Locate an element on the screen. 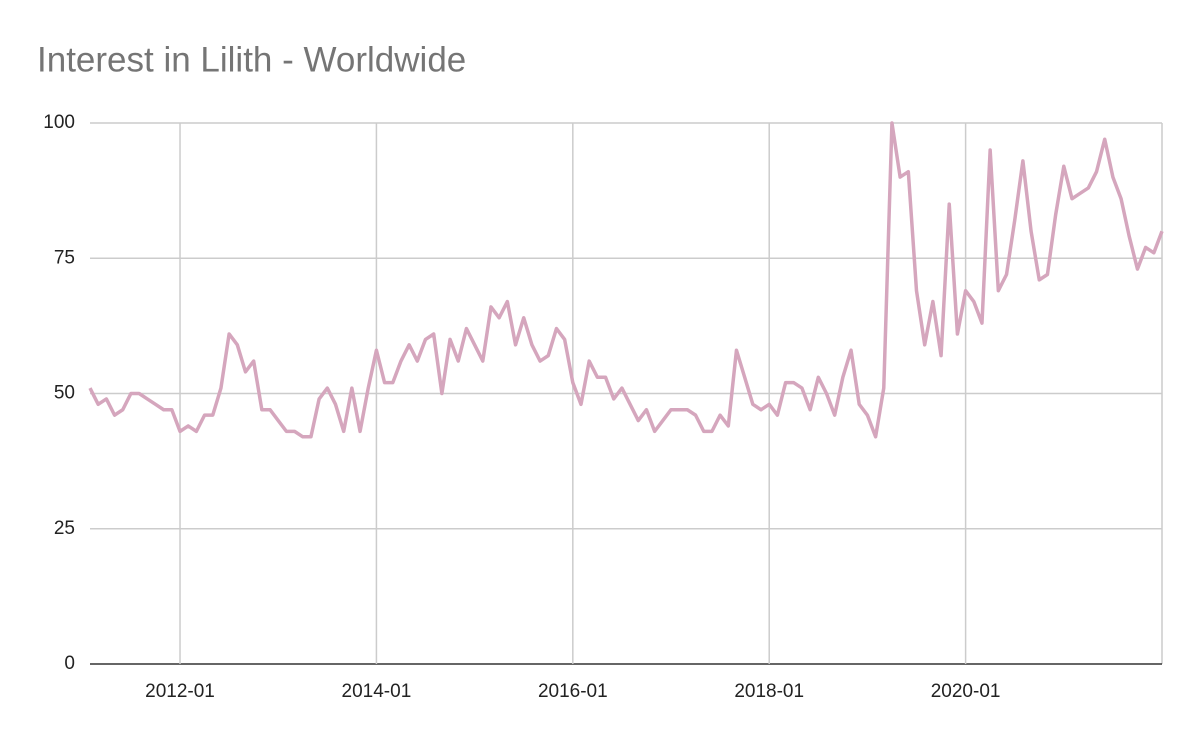 Image resolution: width=1200 pixels, height=742 pixels. y-tick-label: 25 is located at coordinates (64, 528).